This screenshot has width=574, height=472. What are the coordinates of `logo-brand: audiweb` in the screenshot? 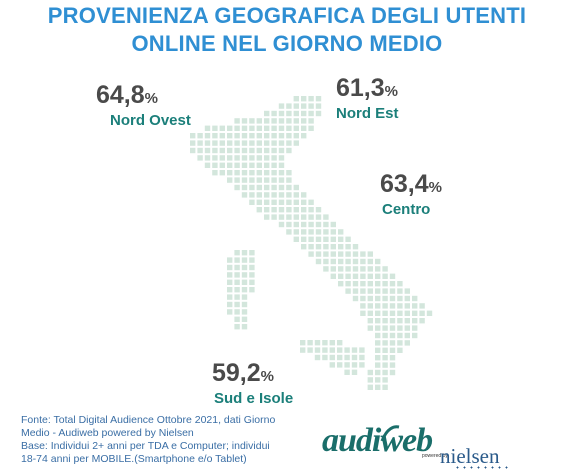 It's located at (377, 440).